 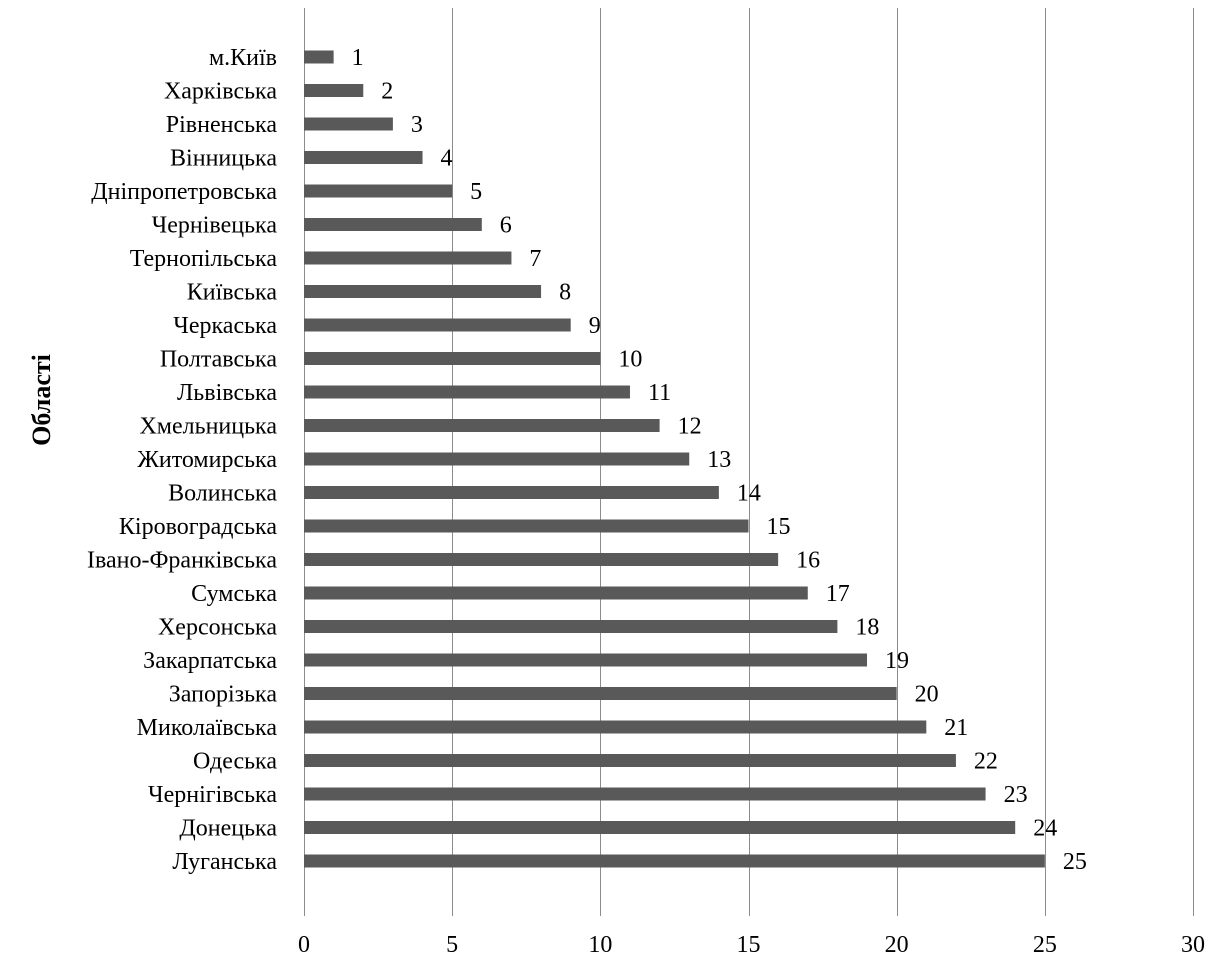 I want to click on data-label: 24, so click(x=1045, y=829).